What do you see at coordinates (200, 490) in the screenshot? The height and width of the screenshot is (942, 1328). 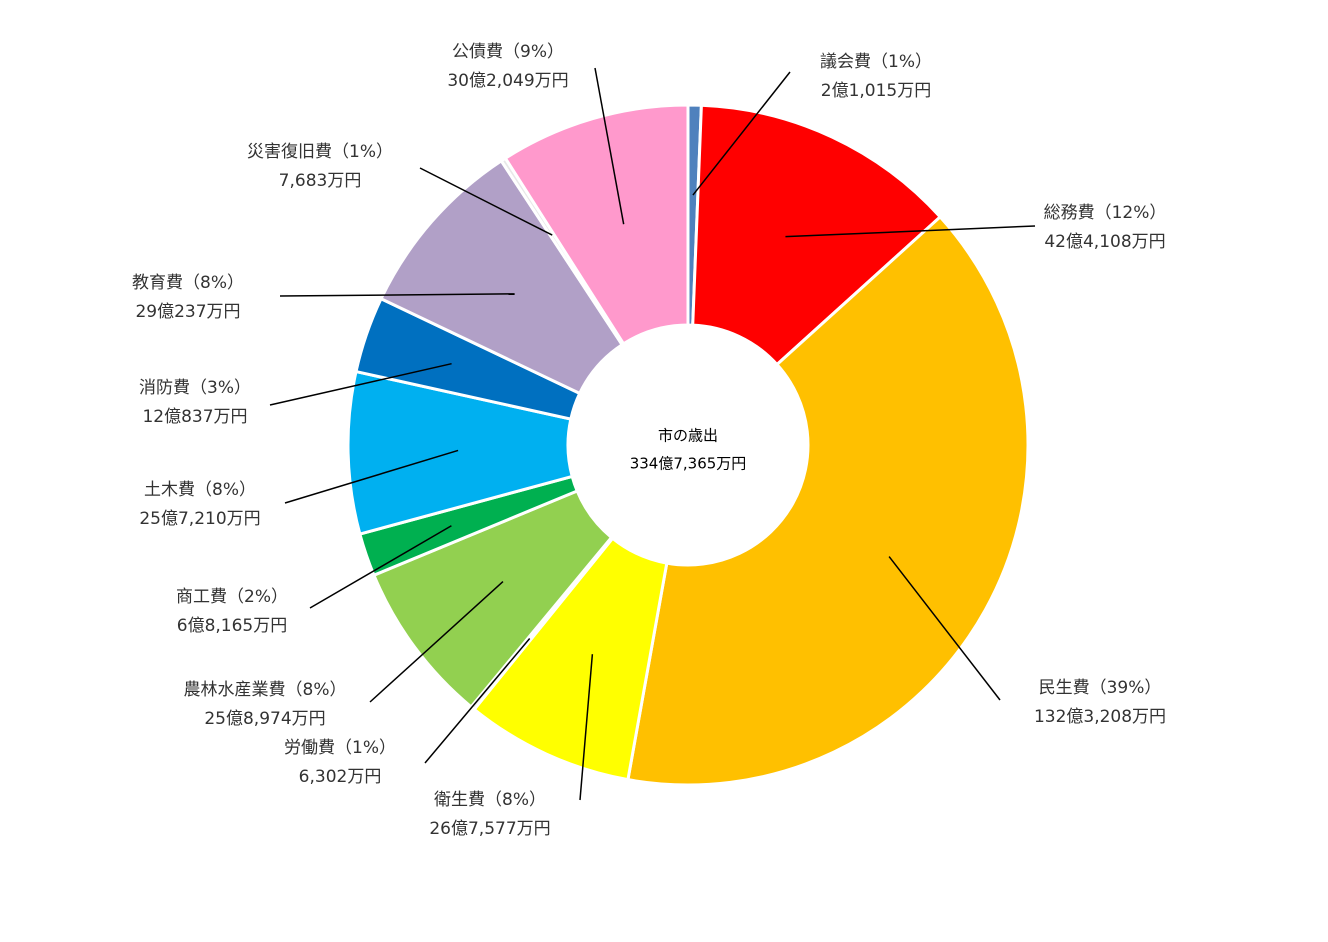 I see `slice-label: 土木費（8%）` at bounding box center [200, 490].